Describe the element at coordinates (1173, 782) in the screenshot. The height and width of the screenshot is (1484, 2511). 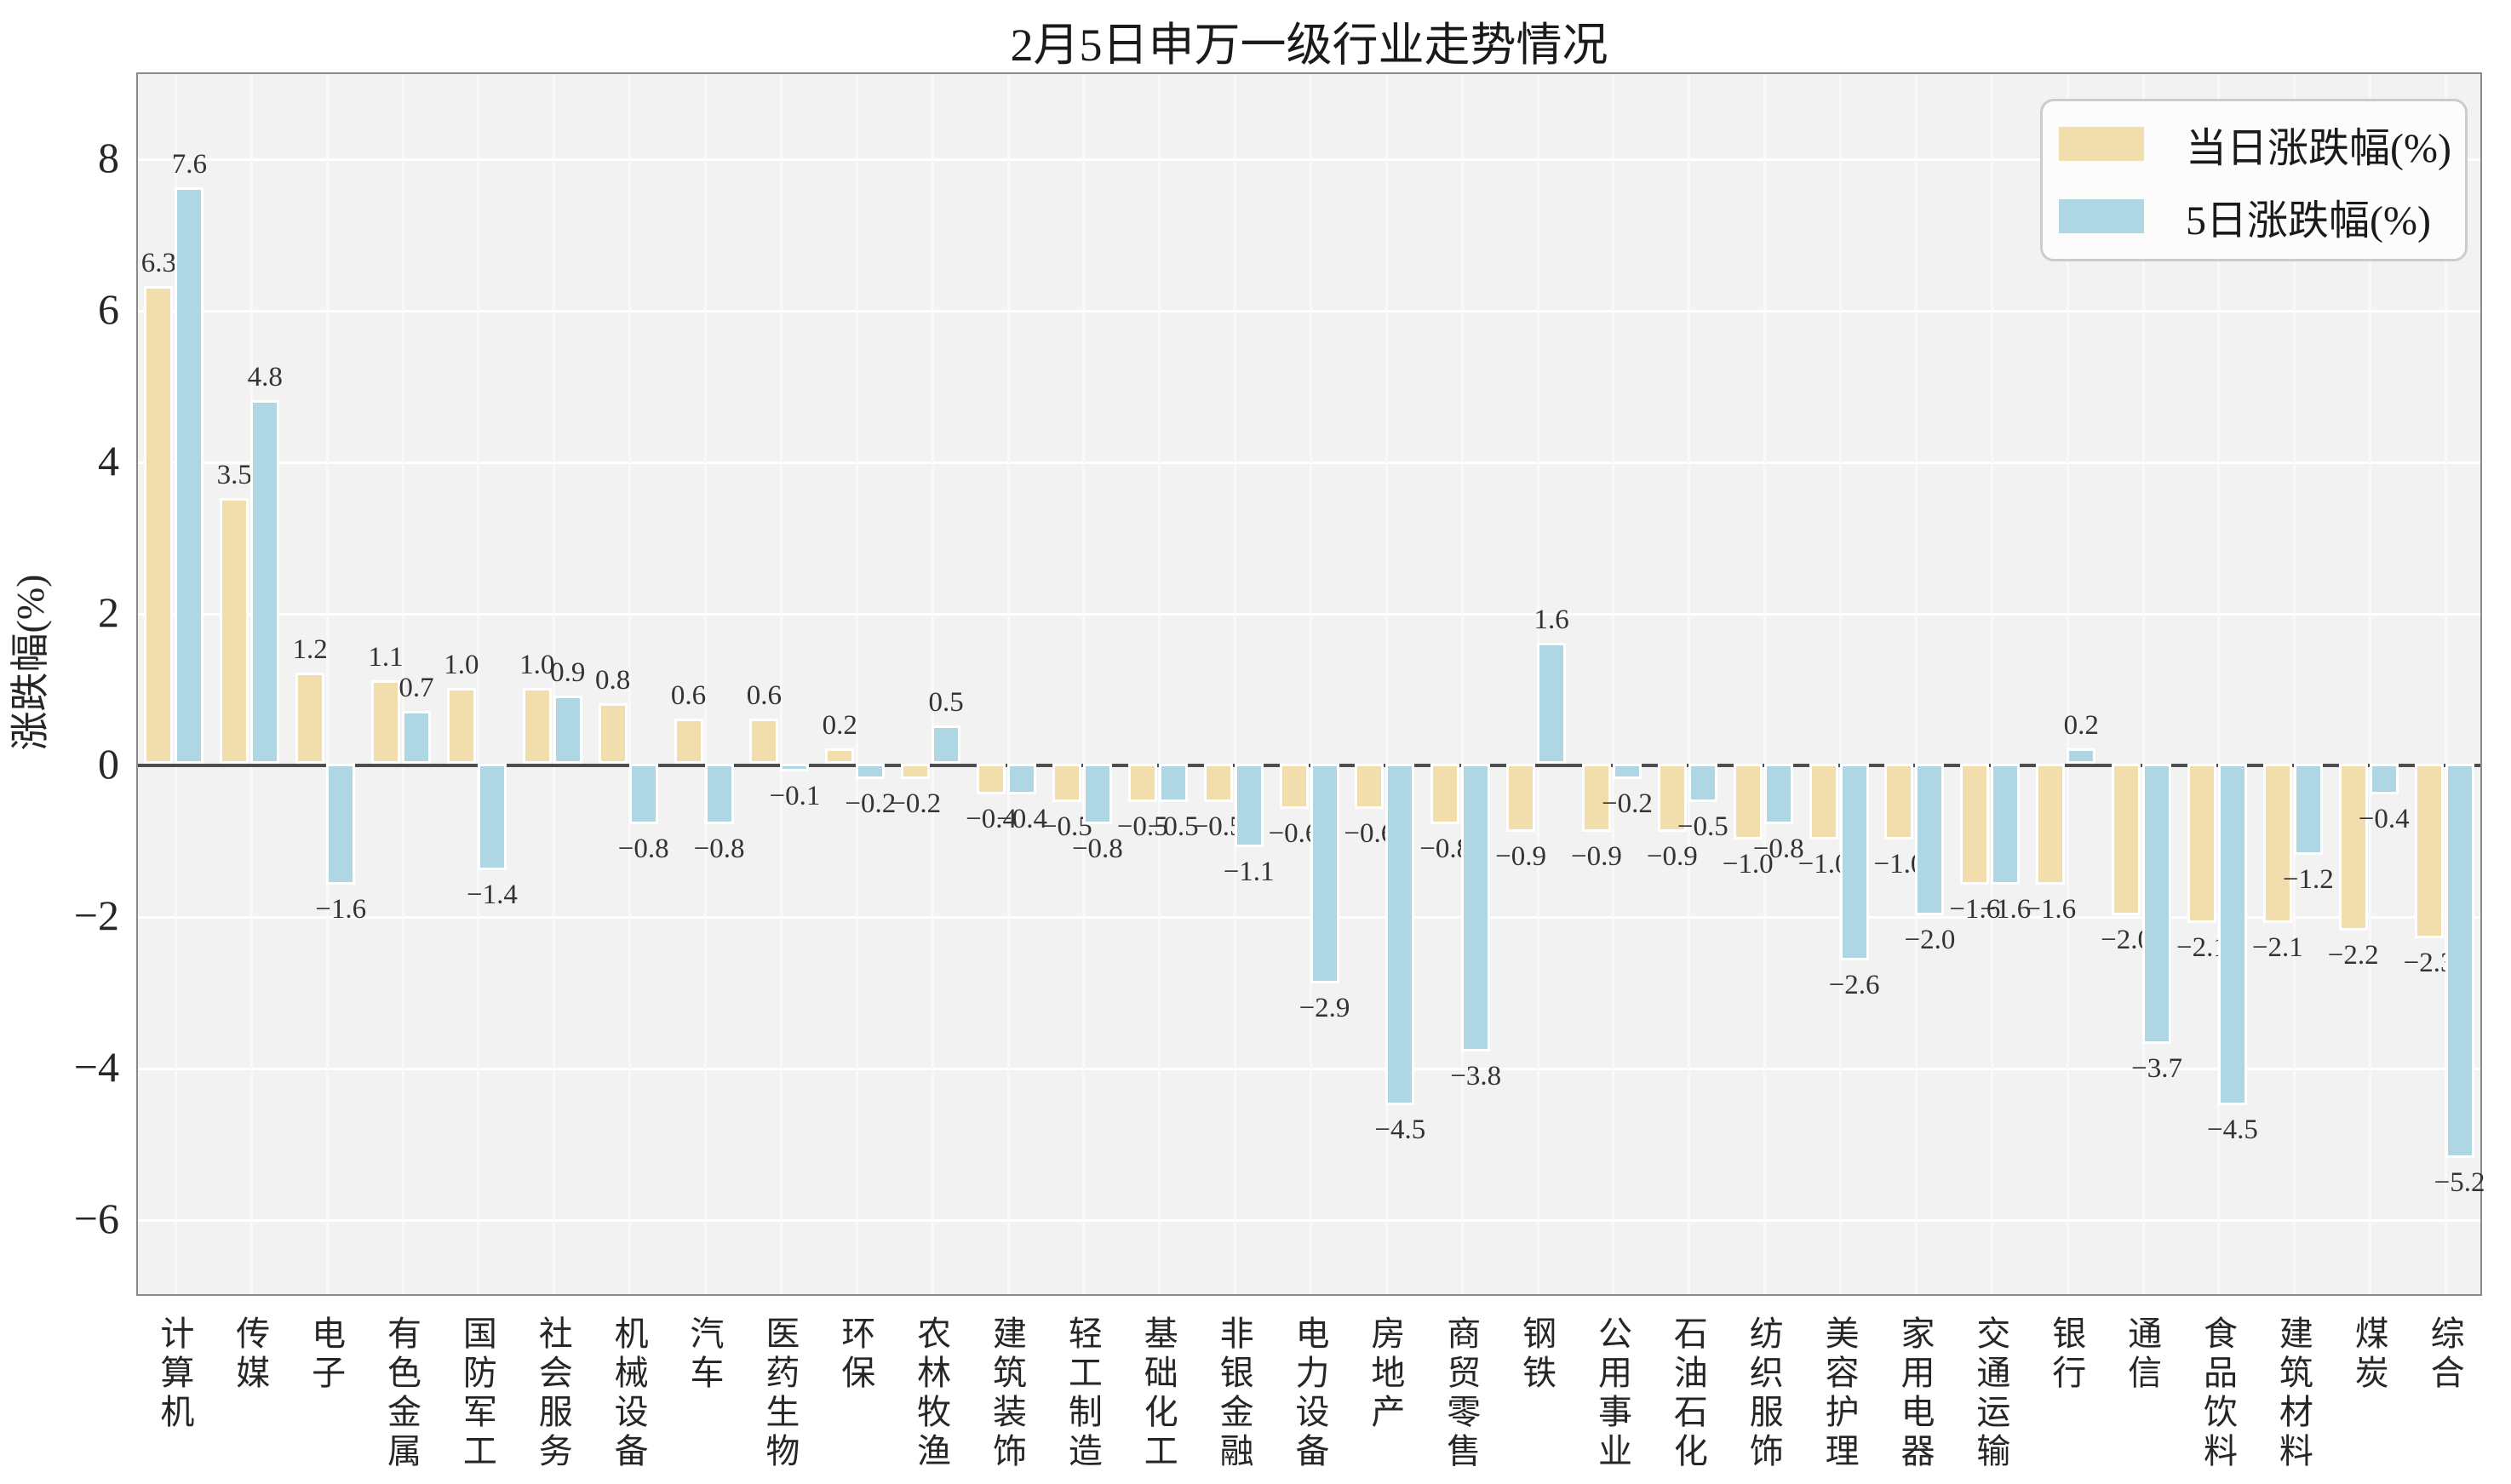
I see `bar-5day-基础化工` at that location.